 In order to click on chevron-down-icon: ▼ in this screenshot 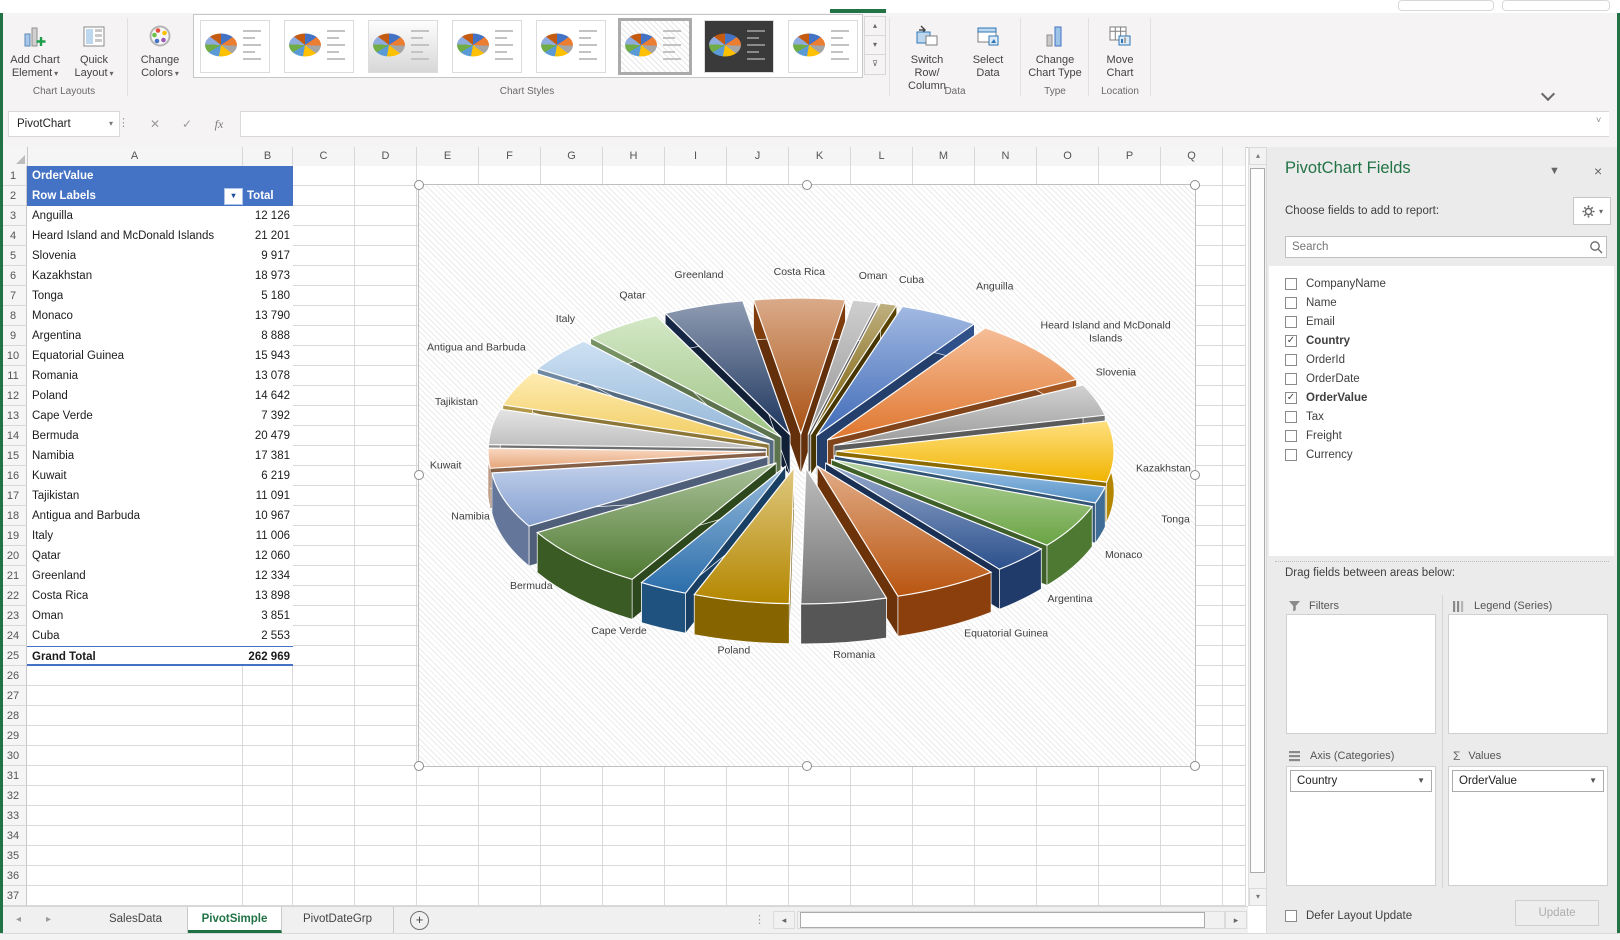, I will do `click(1421, 780)`.